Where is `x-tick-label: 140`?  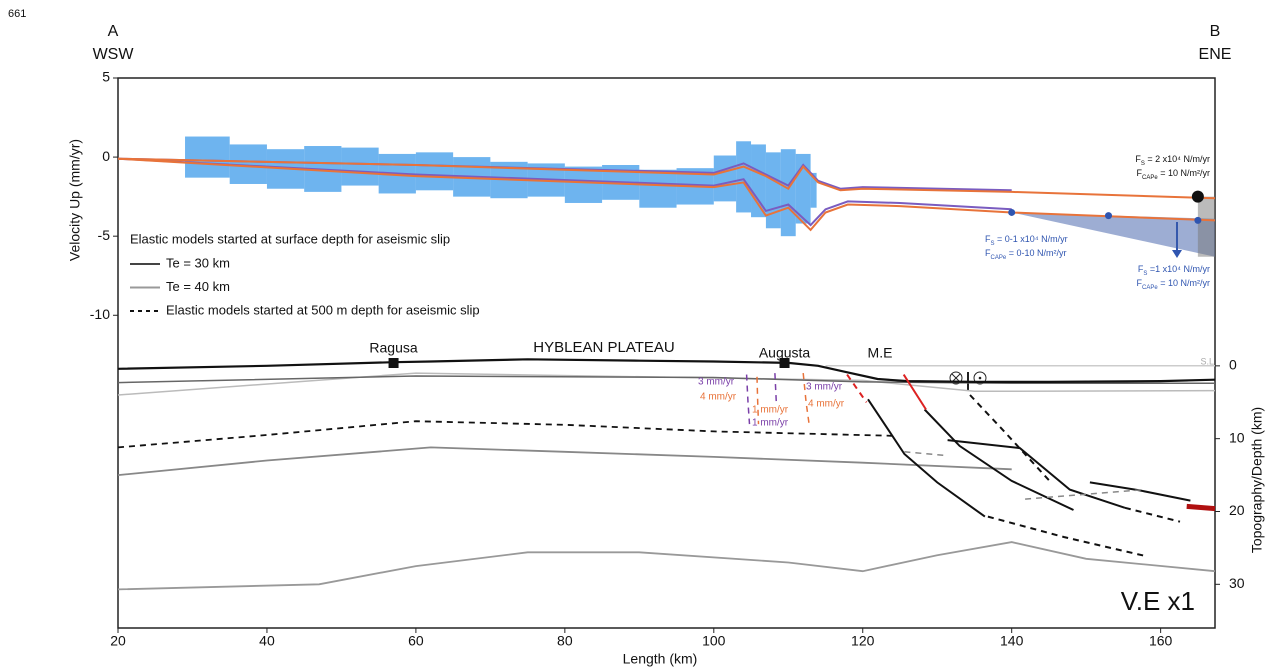
x-tick-label: 140 is located at coordinates (1012, 641).